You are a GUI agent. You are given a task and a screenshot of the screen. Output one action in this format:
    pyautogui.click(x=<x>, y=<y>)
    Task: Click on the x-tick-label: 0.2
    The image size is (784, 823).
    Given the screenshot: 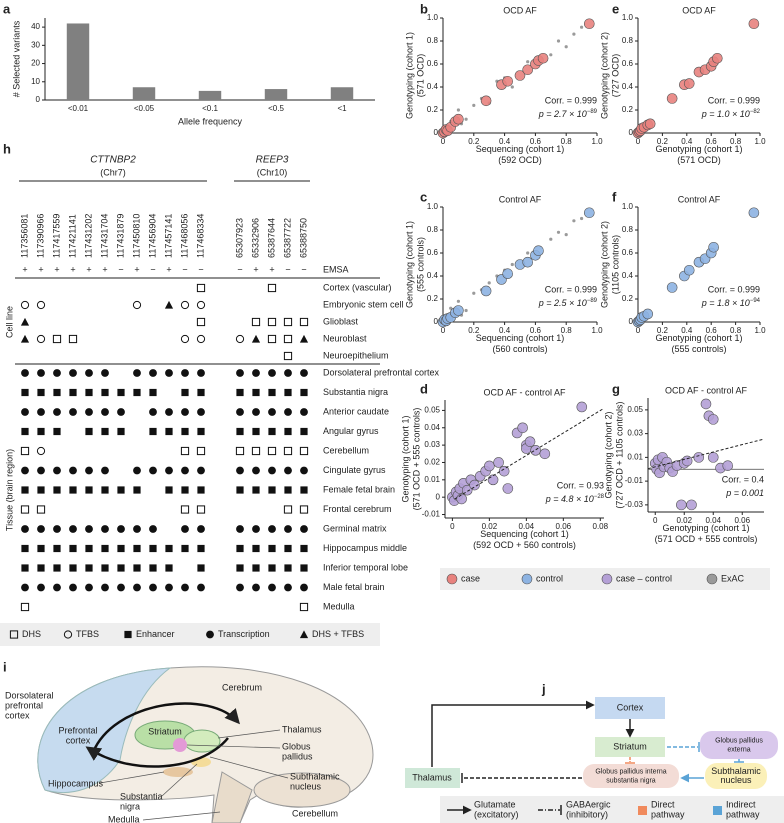 What is the action you would take?
    pyautogui.click(x=474, y=141)
    